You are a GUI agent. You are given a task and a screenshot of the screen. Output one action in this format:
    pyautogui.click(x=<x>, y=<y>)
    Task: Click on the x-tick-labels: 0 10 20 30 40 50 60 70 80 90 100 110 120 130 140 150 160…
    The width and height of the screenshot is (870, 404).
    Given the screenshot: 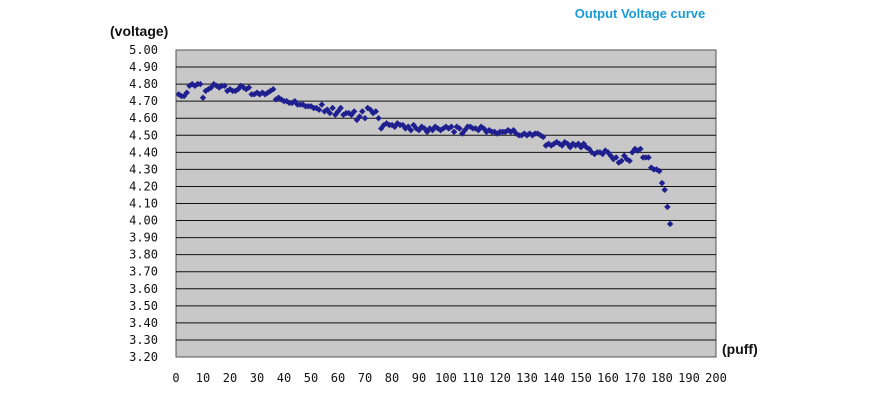 What is the action you would take?
    pyautogui.click(x=449, y=378)
    